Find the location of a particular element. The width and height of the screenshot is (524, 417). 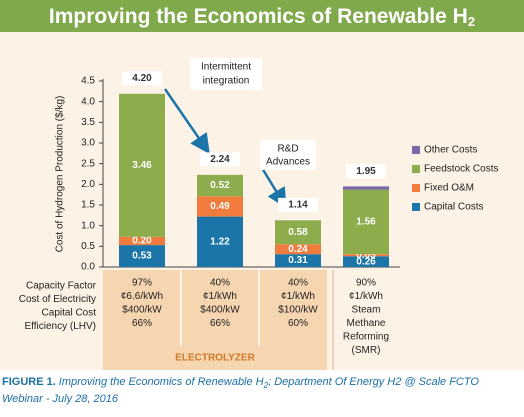

total-label: 1.95 is located at coordinates (366, 171).